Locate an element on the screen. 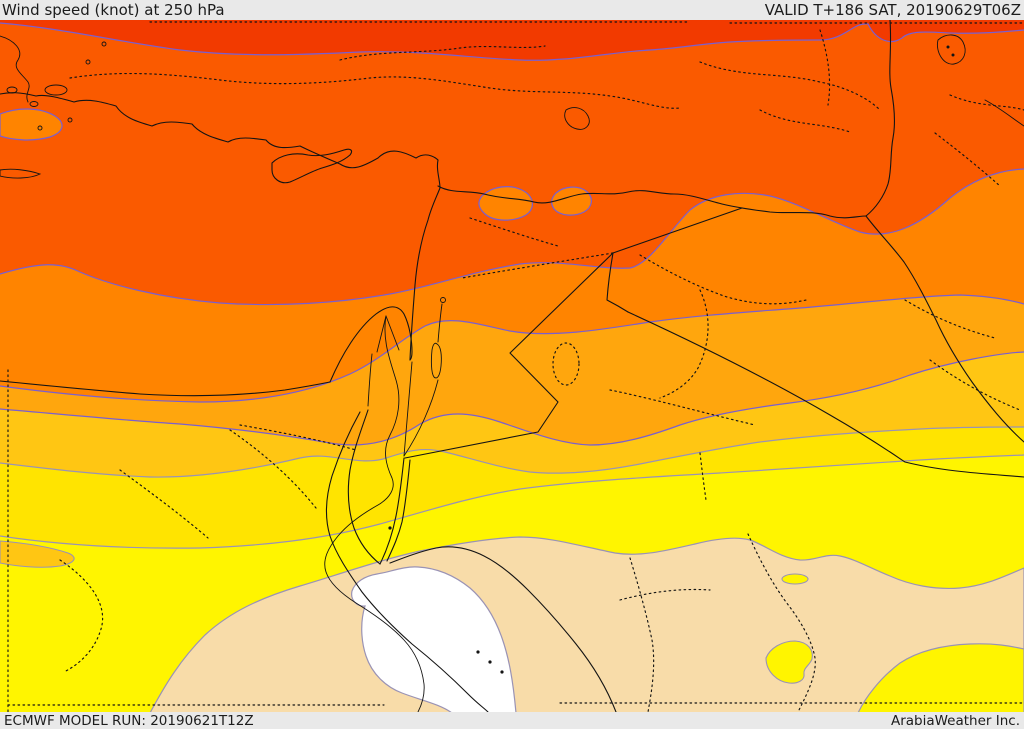 Image resolution: width=1024 pixels, height=729 pixels. caucasus-admin is located at coordinates (986, 102).